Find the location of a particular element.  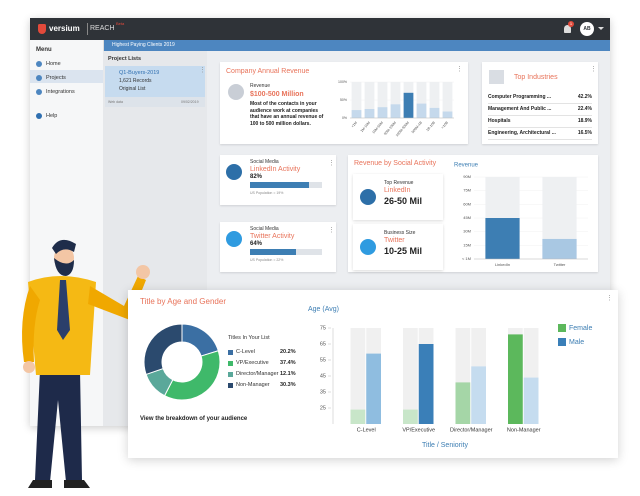

donut-chart is located at coordinates (182, 362).